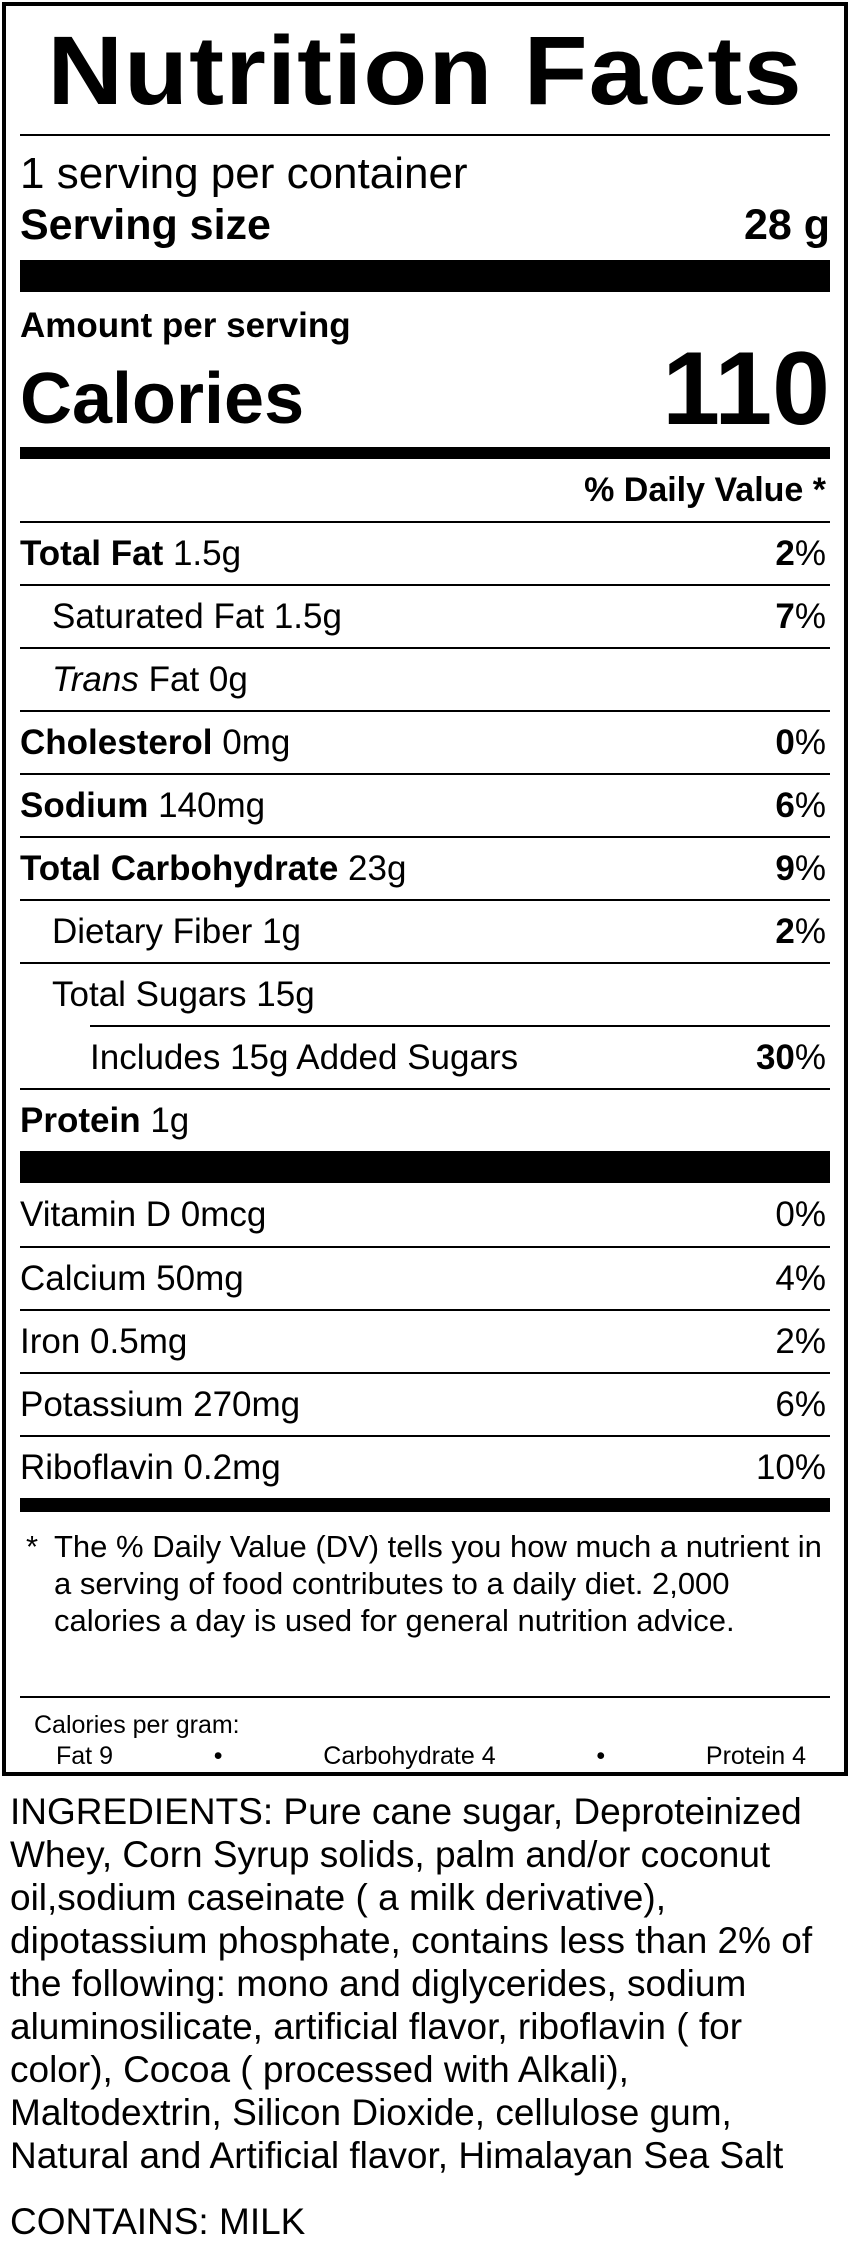 The image size is (850, 2263). Describe the element at coordinates (800, 1214) in the screenshot. I see `vitamin-percent: 0%` at that location.